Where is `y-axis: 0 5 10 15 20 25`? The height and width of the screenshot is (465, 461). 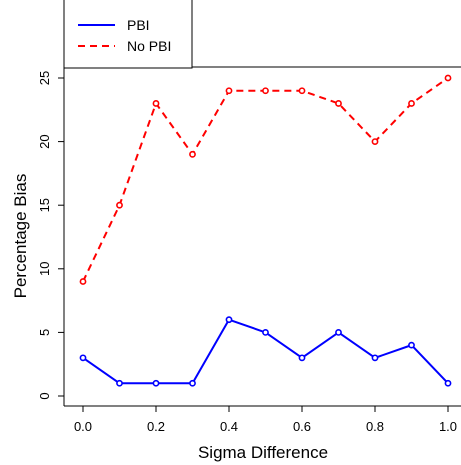 y-axis: 0 5 10 15 20 25 is located at coordinates (50, 235).